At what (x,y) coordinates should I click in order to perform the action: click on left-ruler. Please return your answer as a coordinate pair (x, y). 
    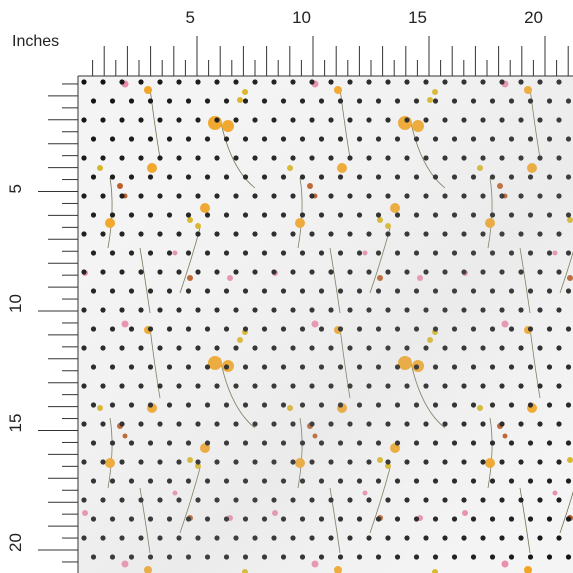
    Looking at the image, I should click on (39, 286).